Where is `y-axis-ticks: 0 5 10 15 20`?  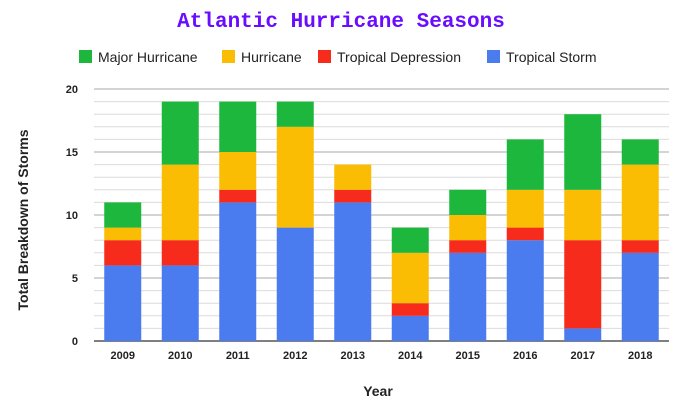
y-axis-ticks: 0 5 10 15 20 is located at coordinates (72, 216).